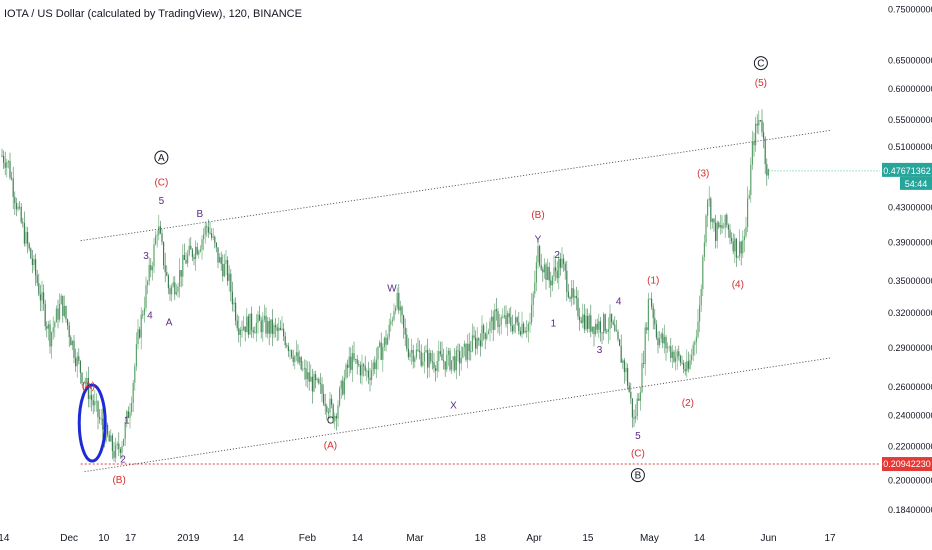 This screenshot has width=932, height=550. Describe the element at coordinates (910, 387) in the screenshot. I see `y-tick-label: 0.26000000` at that location.